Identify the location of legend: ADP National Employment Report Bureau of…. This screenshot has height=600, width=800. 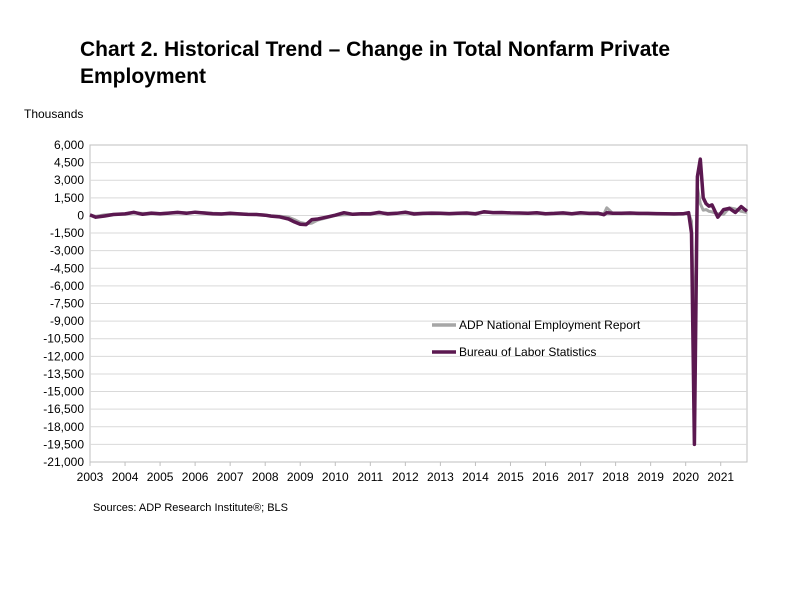
(536, 338).